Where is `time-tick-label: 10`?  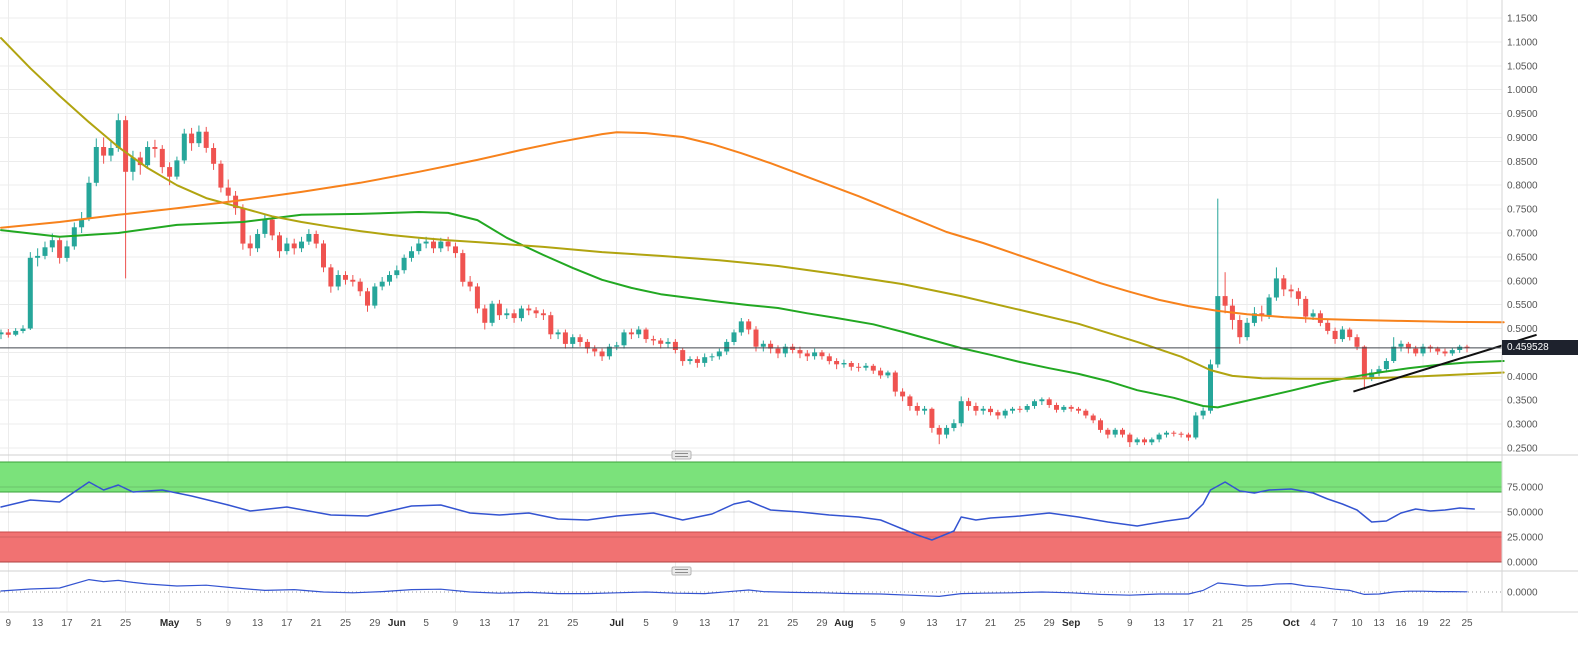 time-tick-label: 10 is located at coordinates (1357, 623).